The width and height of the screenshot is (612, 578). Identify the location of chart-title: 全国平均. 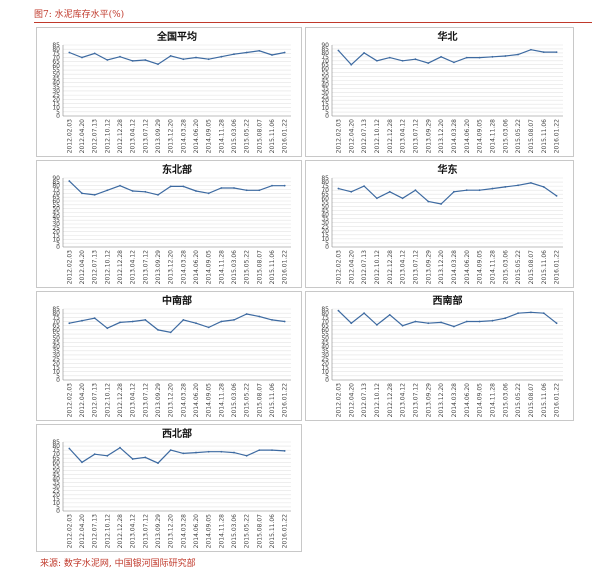
(176, 36).